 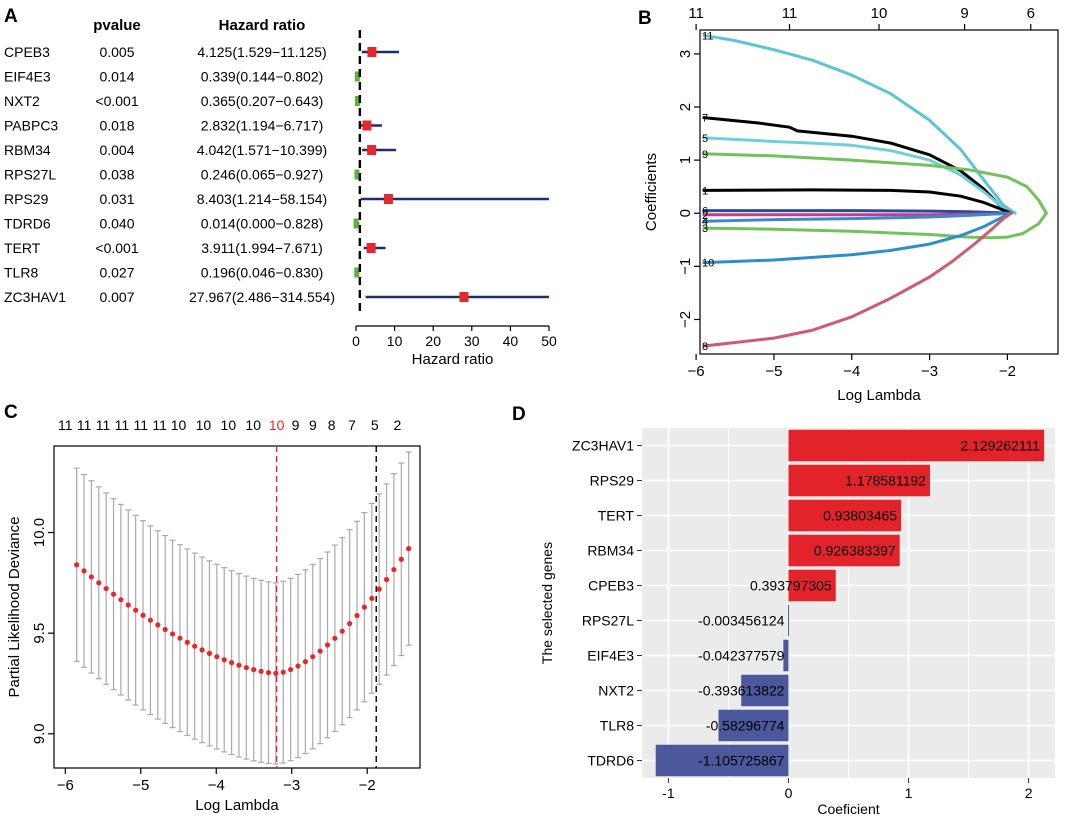 I want to click on forest-x-tick-label: 10, so click(x=395, y=341).